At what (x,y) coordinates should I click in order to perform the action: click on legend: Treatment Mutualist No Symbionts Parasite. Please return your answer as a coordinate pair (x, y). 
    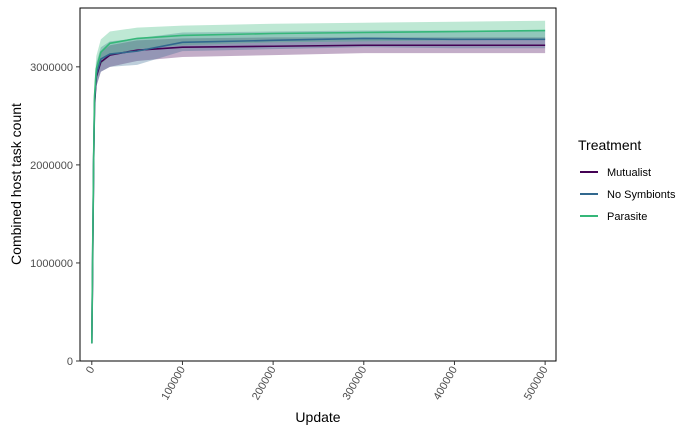
    Looking at the image, I should click on (627, 180).